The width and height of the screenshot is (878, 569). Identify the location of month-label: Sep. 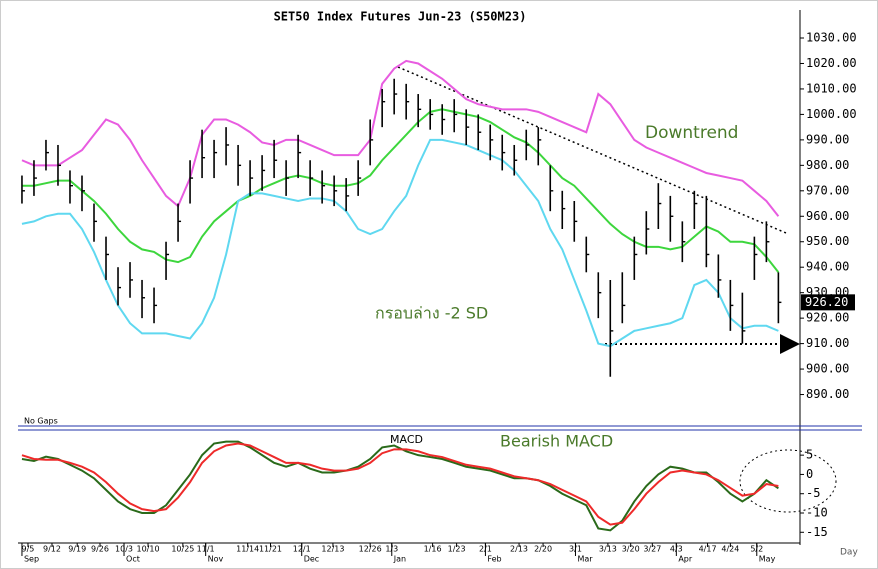
(31, 559).